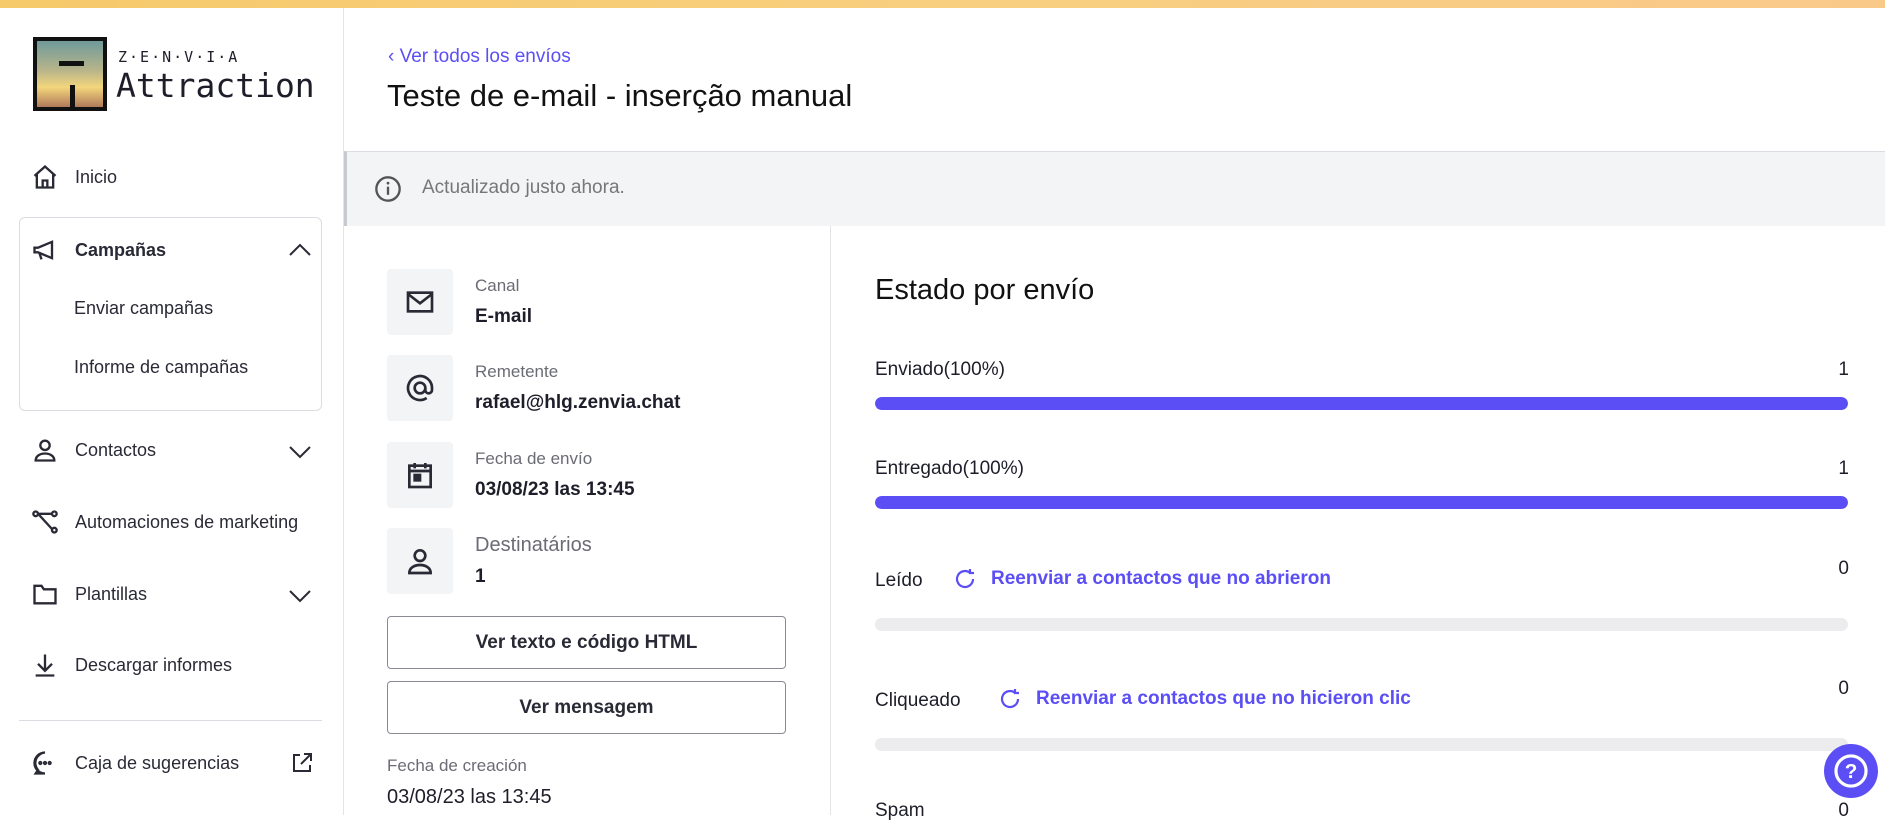  I want to click on creation-label: Fecha de creación, so click(457, 765).